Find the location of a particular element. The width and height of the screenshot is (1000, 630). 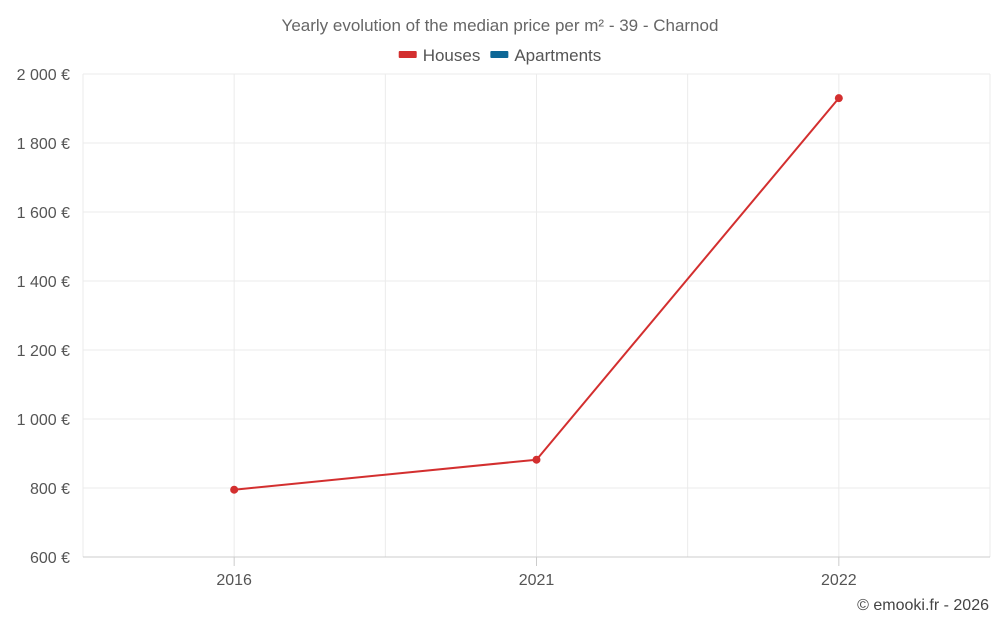

y-tick-label: 1 800 € is located at coordinates (43, 144).